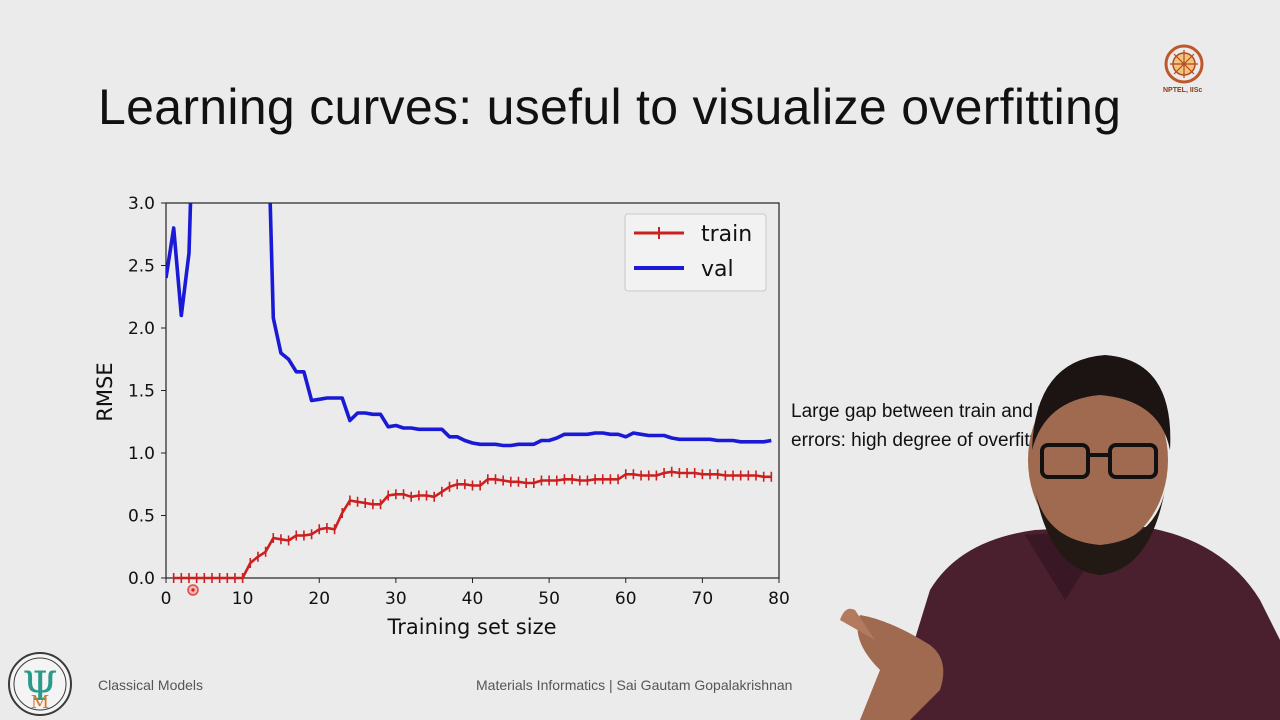 This screenshot has width=1280, height=720. What do you see at coordinates (141, 454) in the screenshot?
I see `y-tick-label: 1.0` at bounding box center [141, 454].